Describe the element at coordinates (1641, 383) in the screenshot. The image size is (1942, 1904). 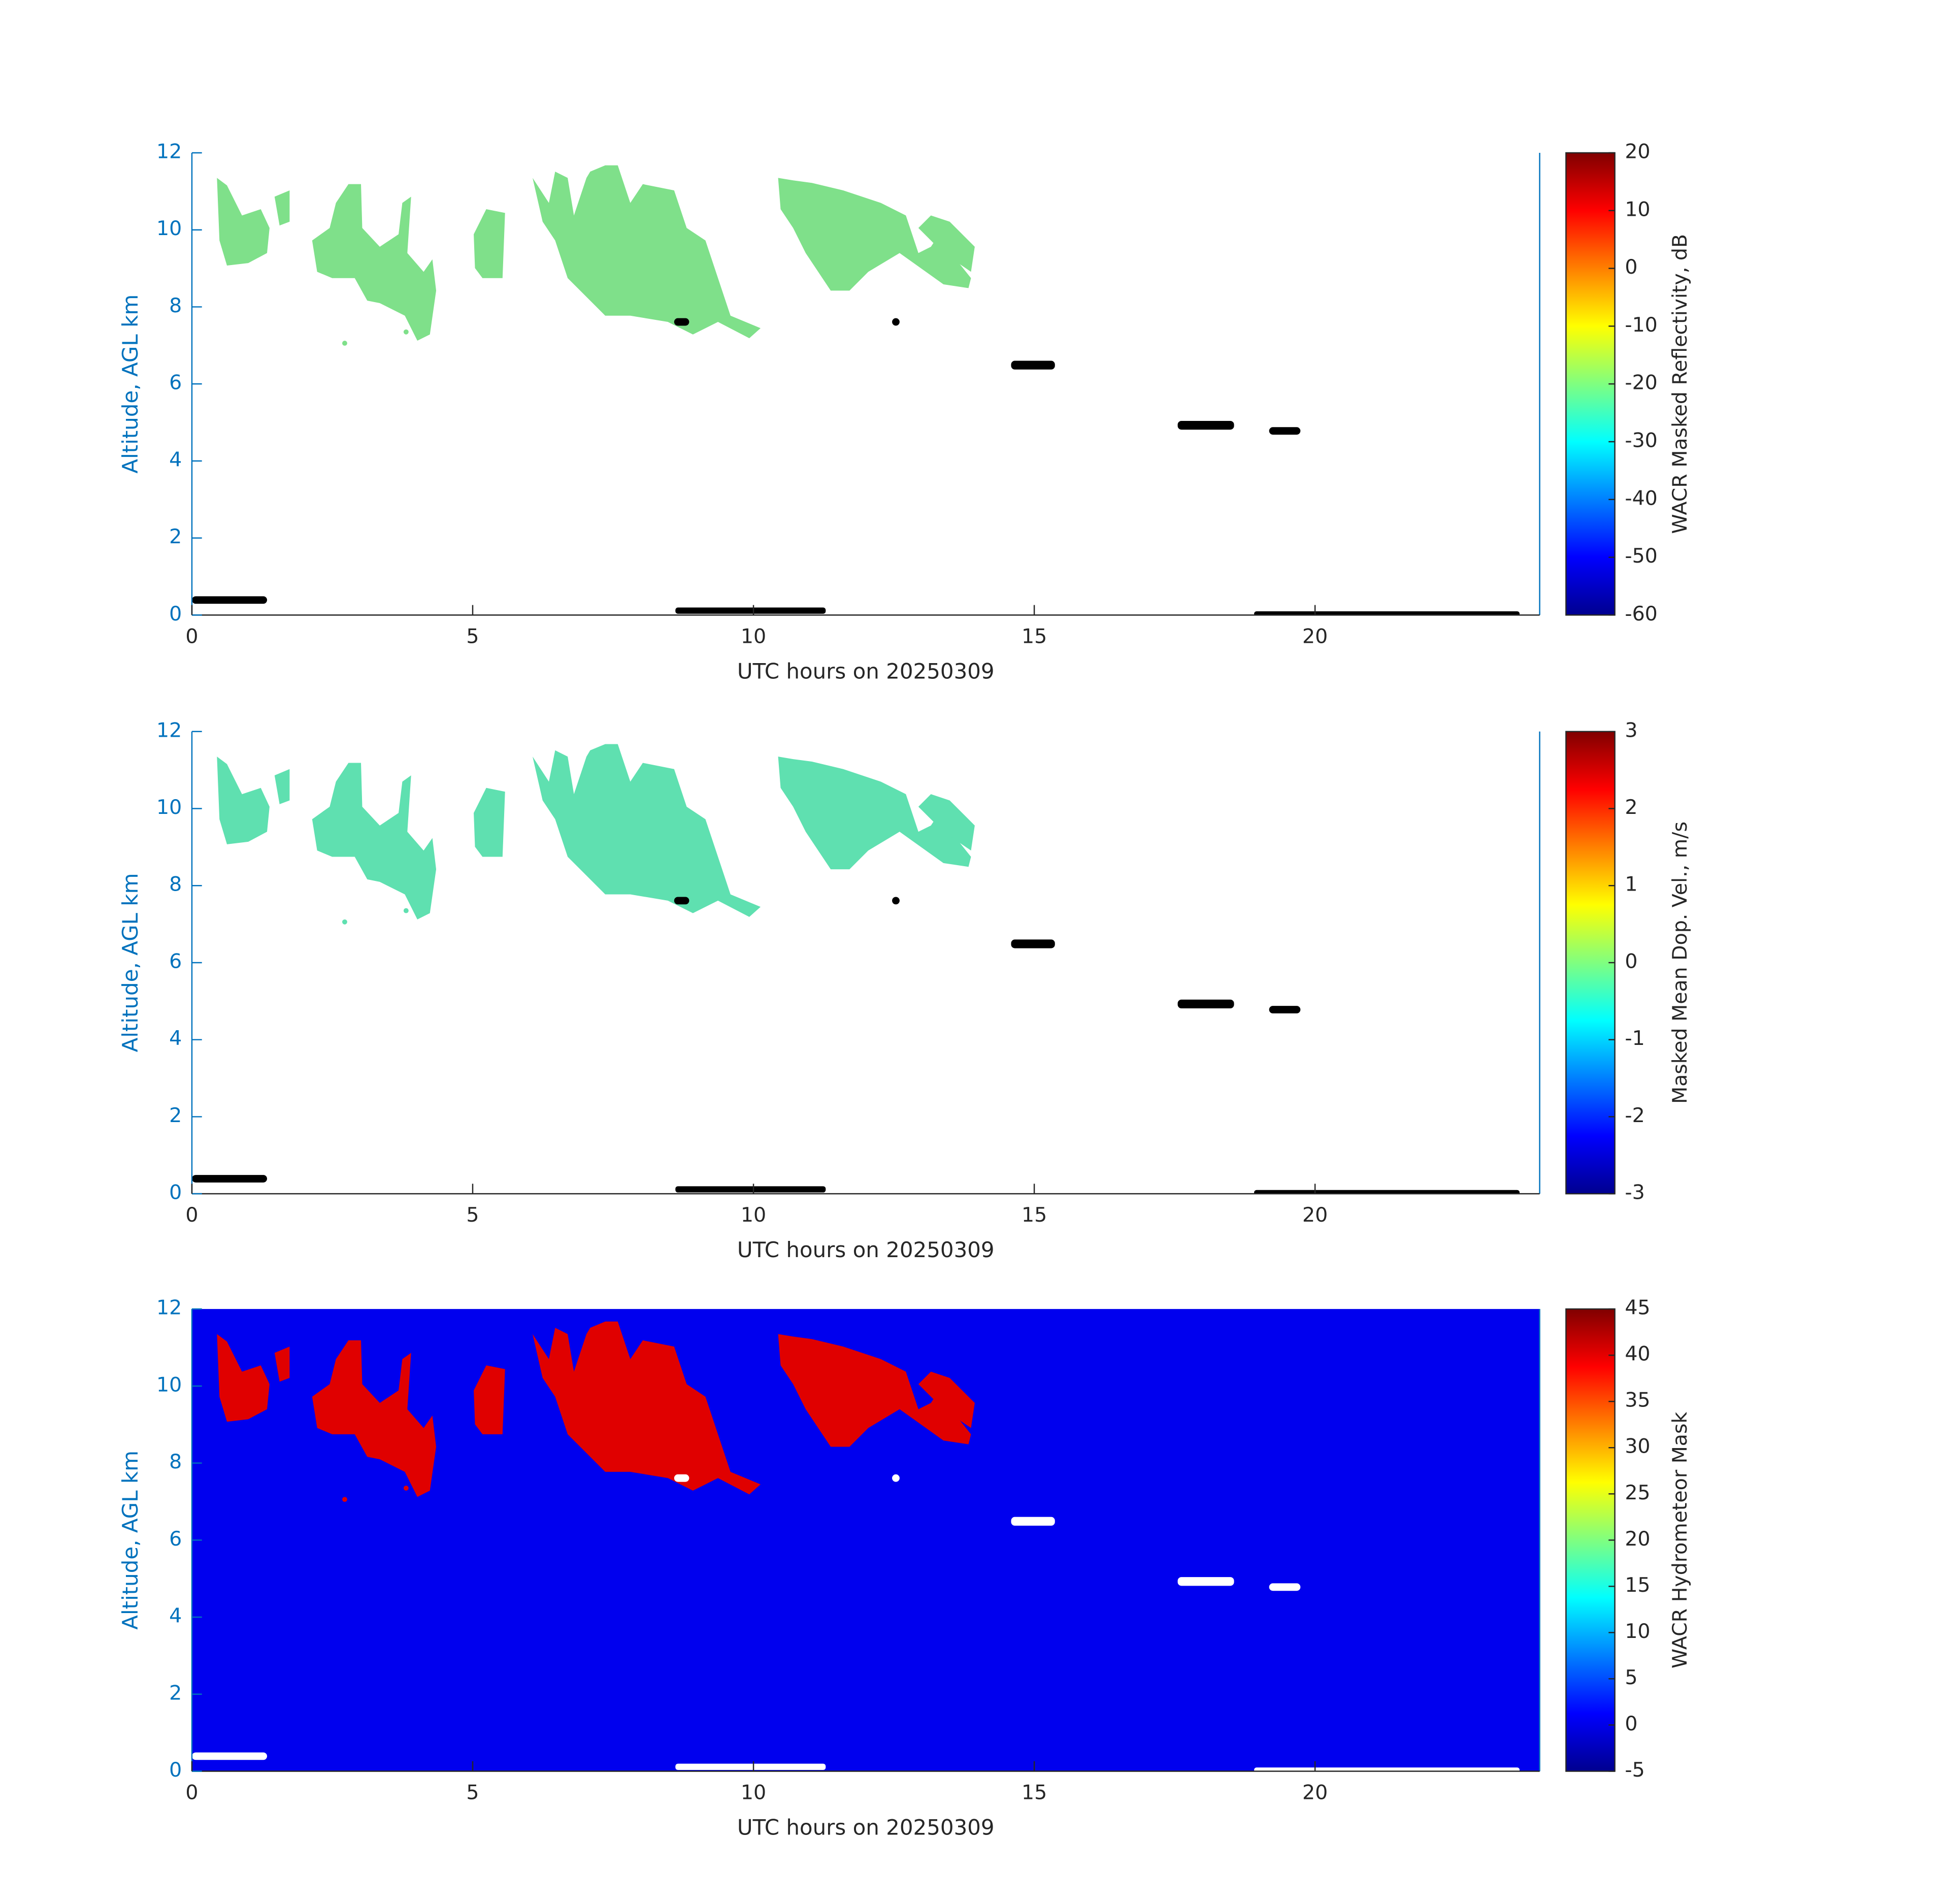
I see `colorbar-tick-label: -20` at that location.